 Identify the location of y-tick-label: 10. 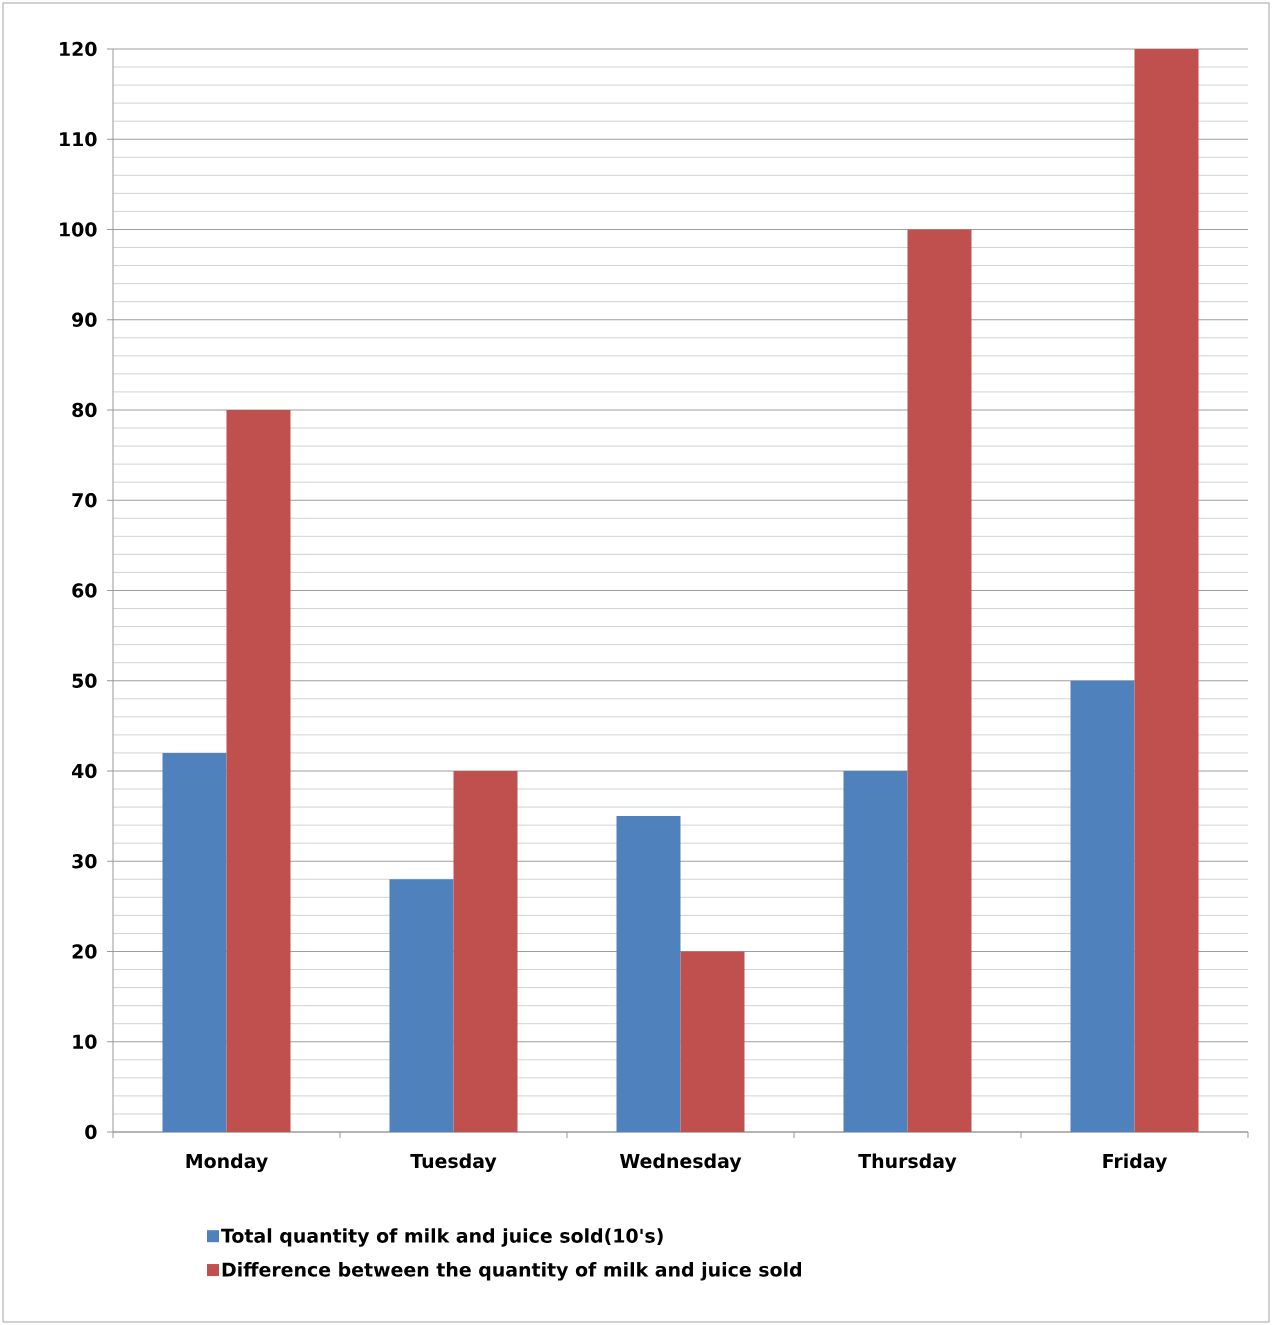
(85, 1041).